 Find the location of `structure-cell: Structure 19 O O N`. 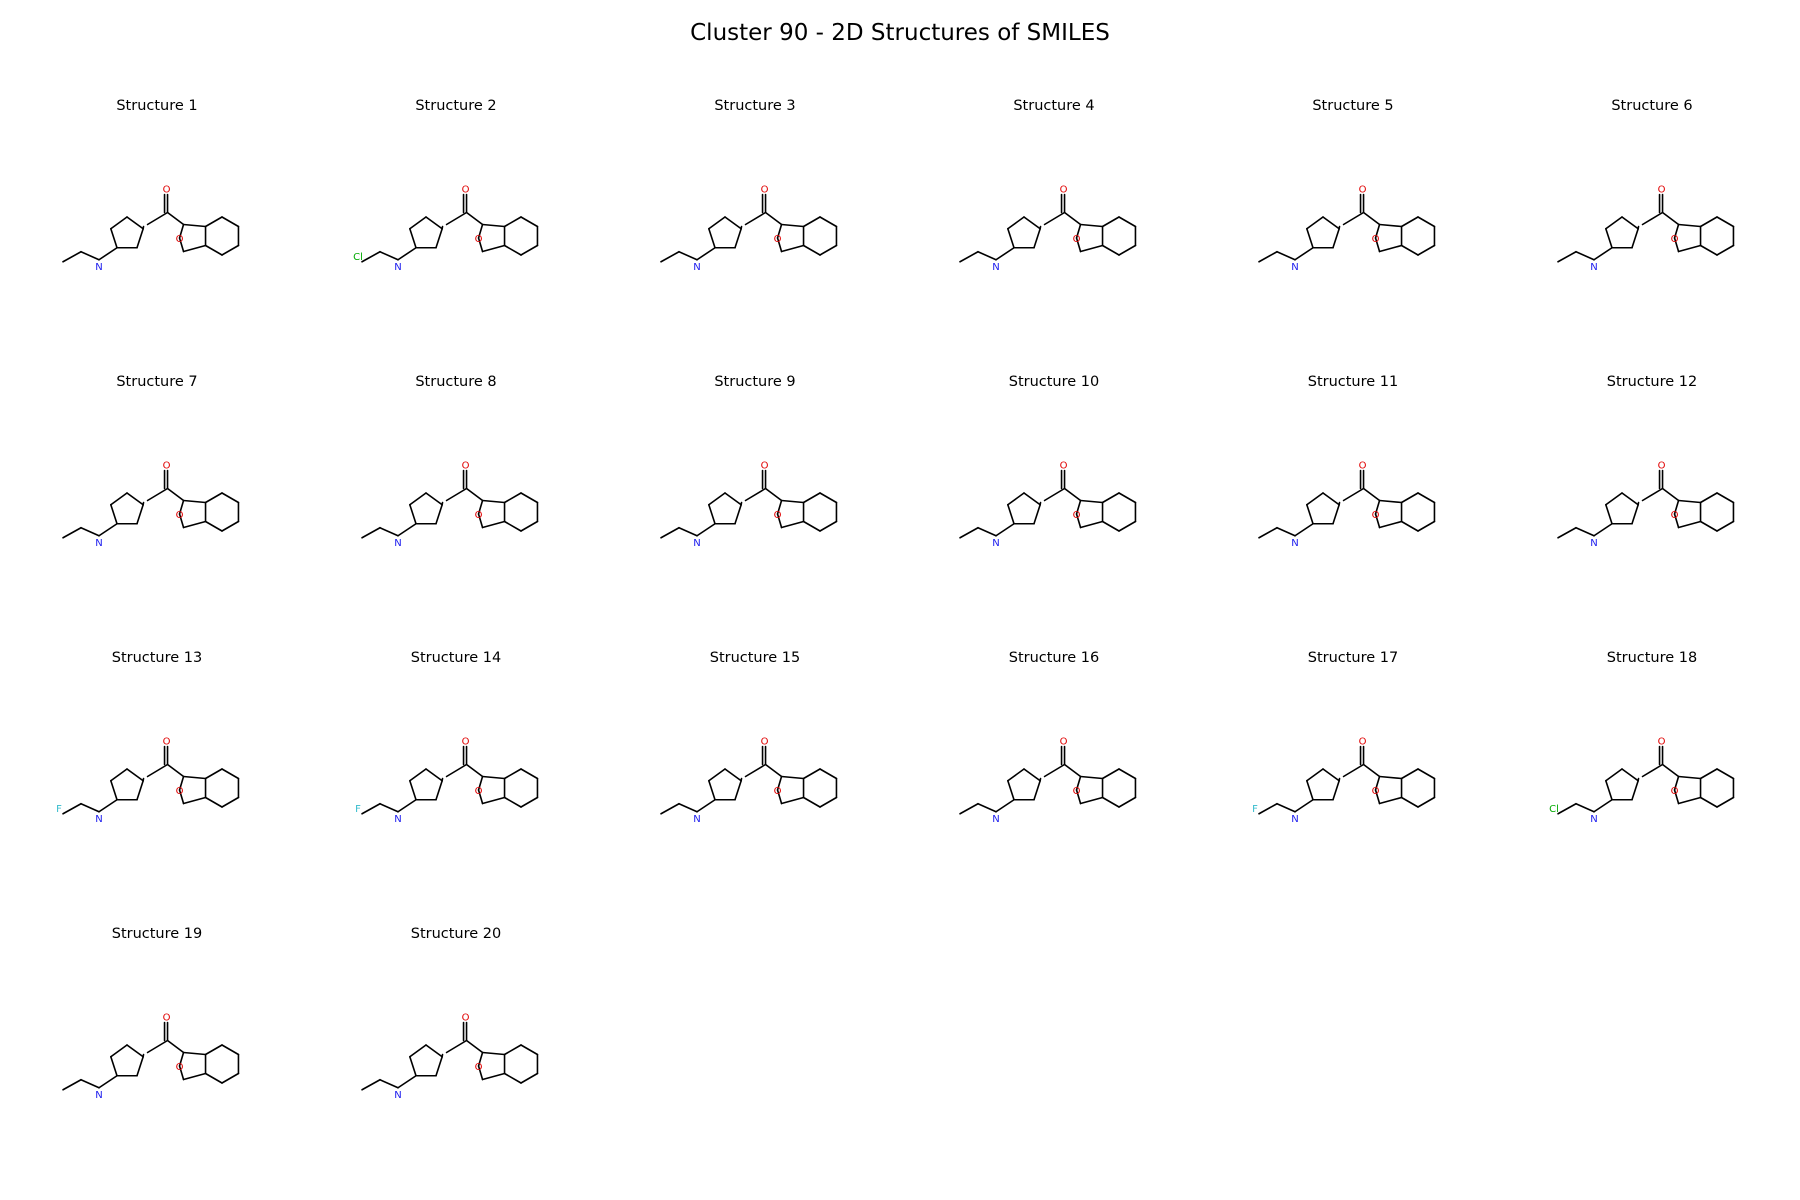

structure-cell: Structure 19 O O N is located at coordinates (157, 1061).